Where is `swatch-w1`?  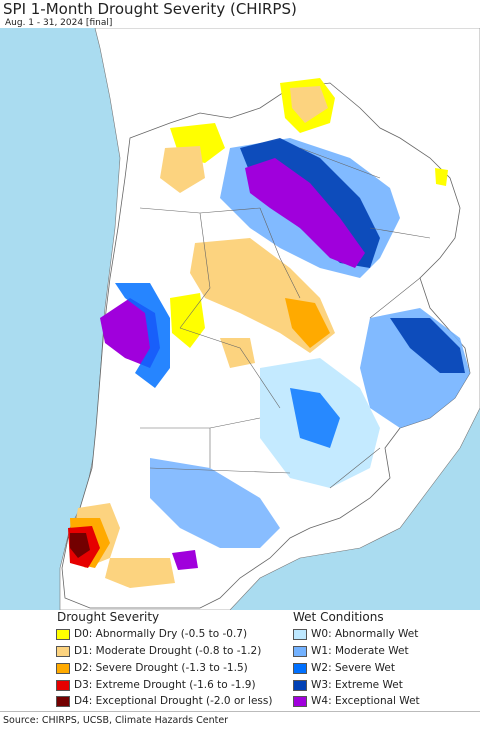 swatch-w1 is located at coordinates (300, 651).